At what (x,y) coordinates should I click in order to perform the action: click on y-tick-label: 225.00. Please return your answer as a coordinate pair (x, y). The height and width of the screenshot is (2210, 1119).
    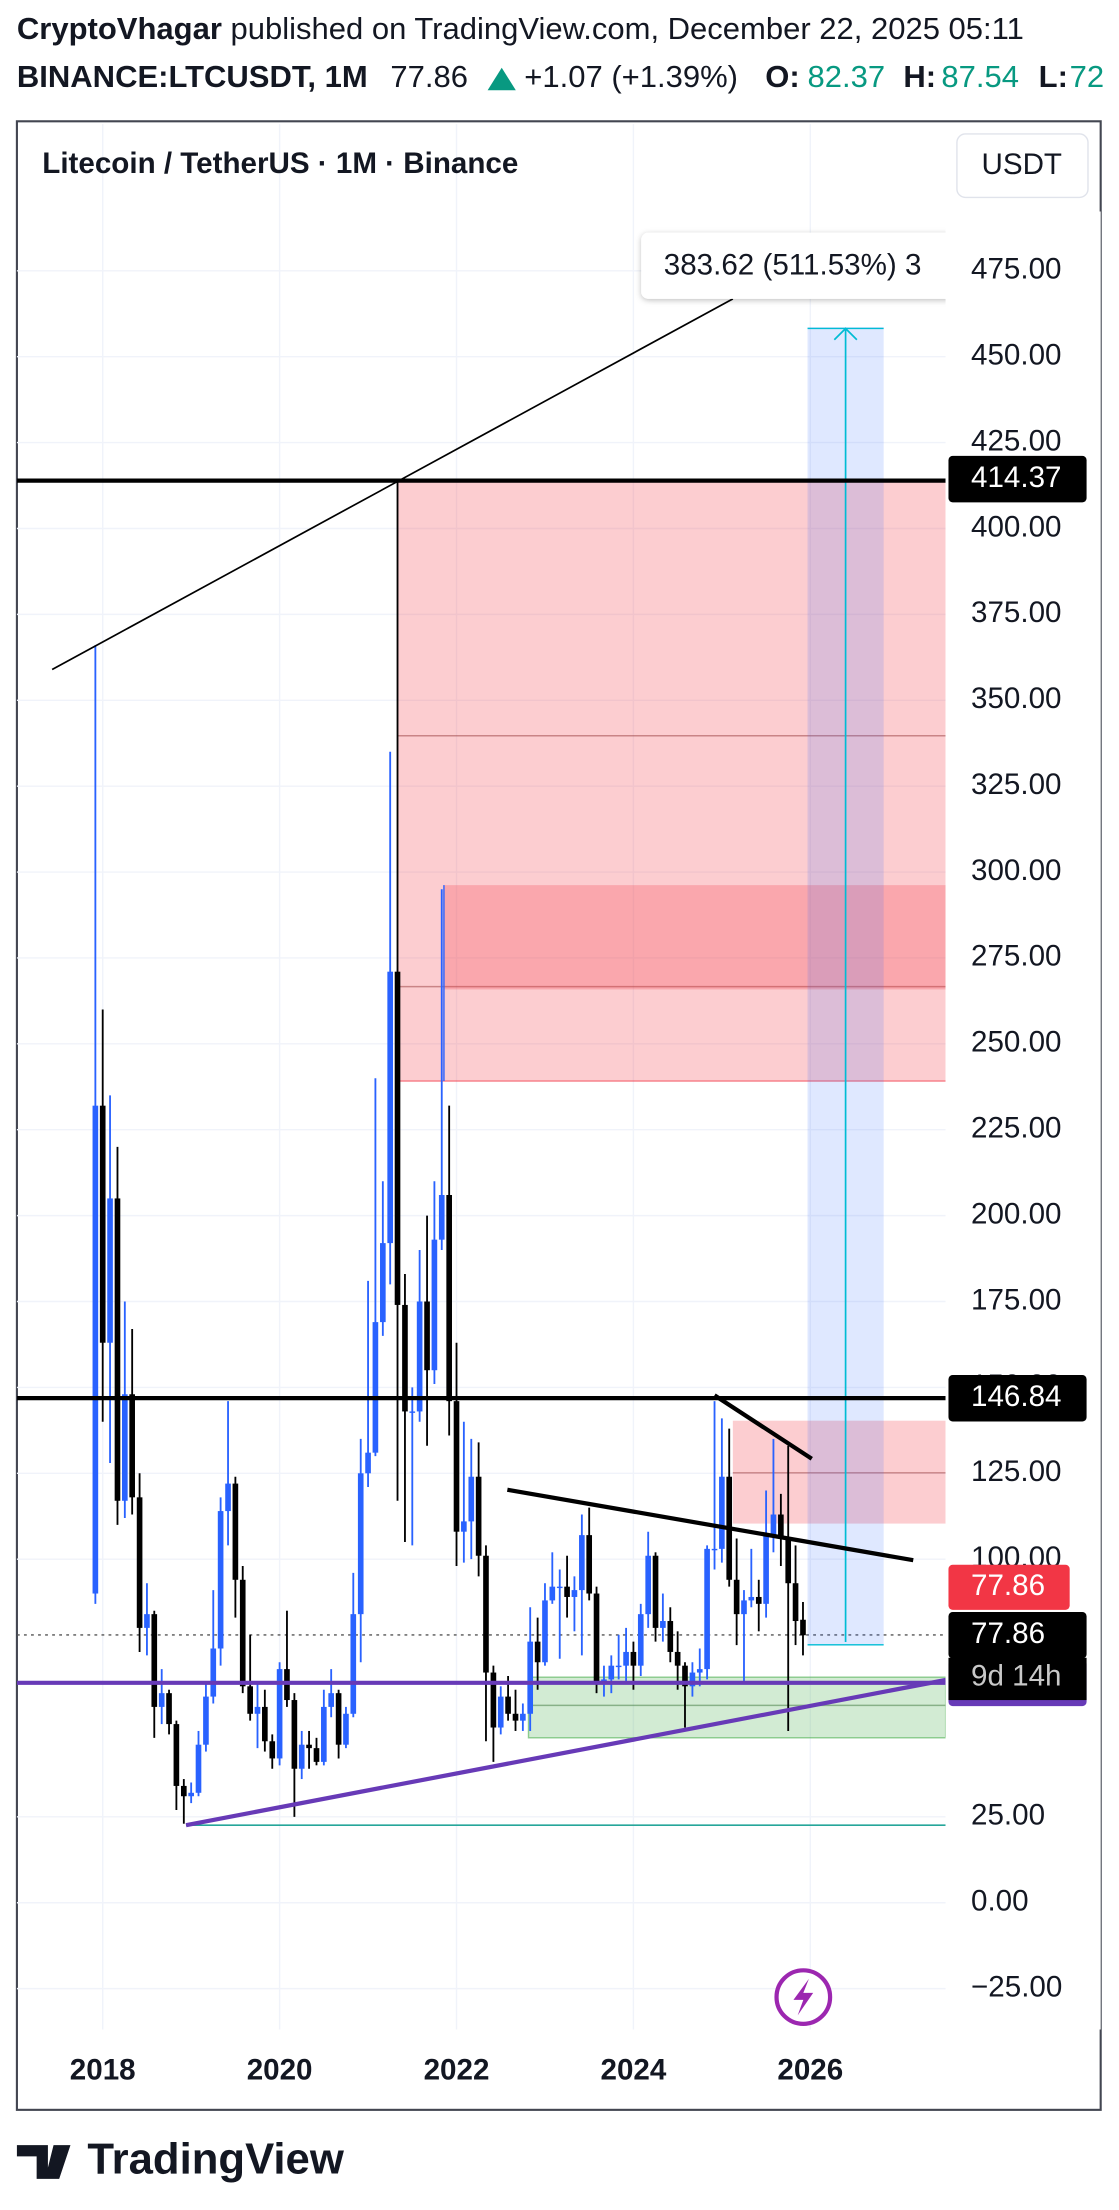
    Looking at the image, I should click on (1016, 1128).